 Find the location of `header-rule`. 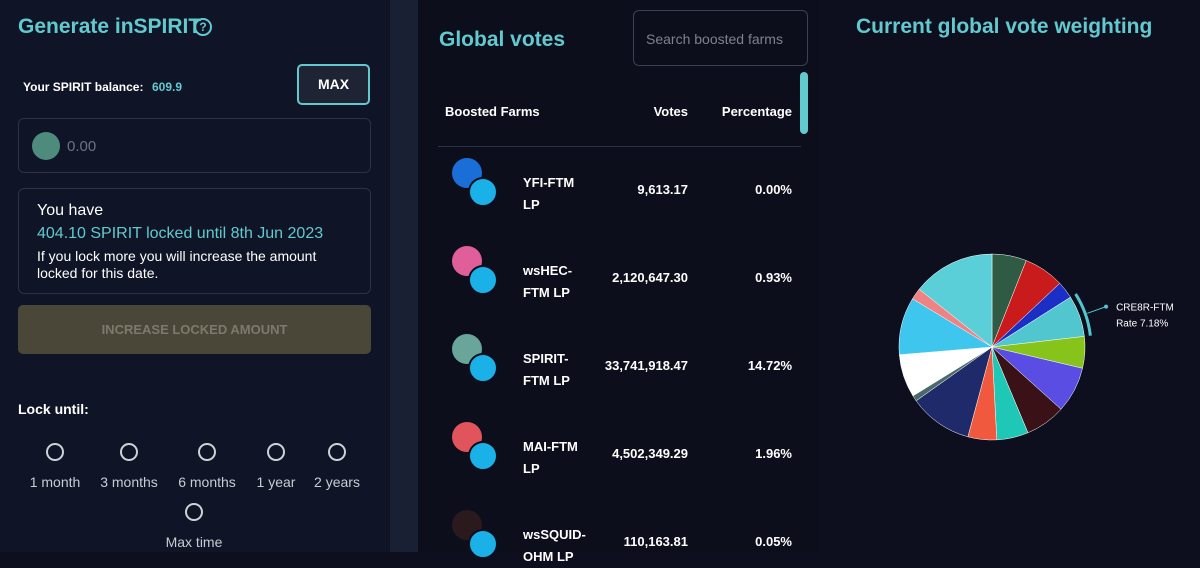

header-rule is located at coordinates (619, 146).